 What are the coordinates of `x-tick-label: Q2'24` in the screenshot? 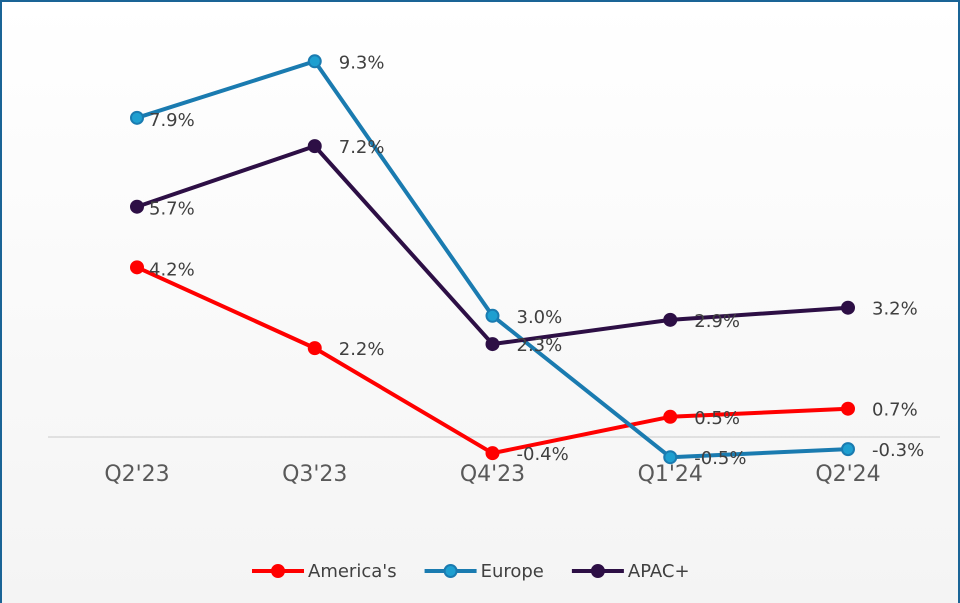 It's located at (847, 474).